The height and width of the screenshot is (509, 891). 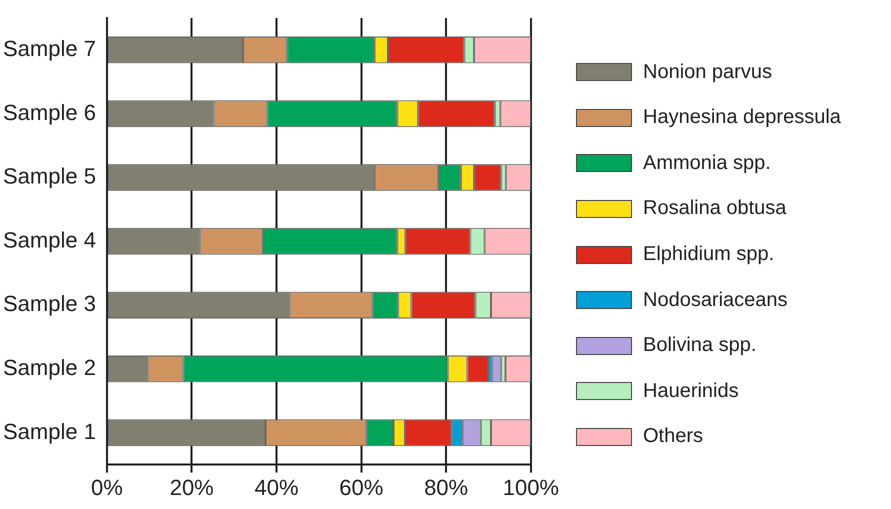 I want to click on y-tick-label: Sample 5, so click(x=49, y=176).